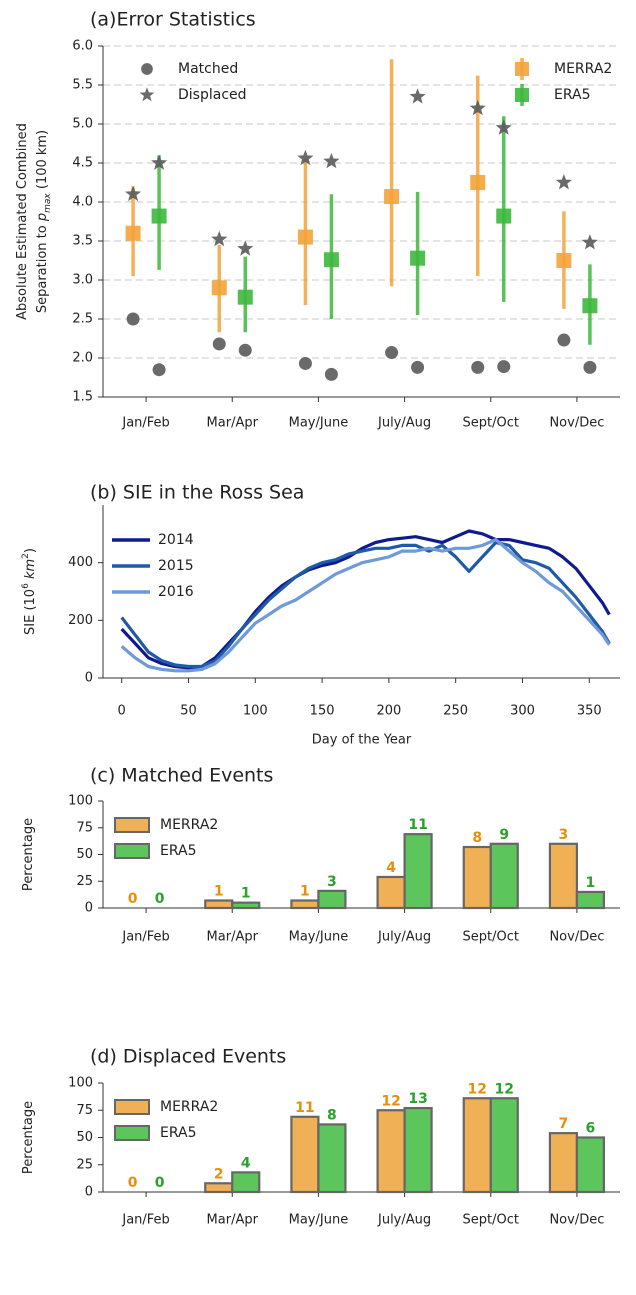 The width and height of the screenshot is (636, 1295). Describe the element at coordinates (28, 854) in the screenshot. I see `y-axis-label-part: Percentage` at that location.